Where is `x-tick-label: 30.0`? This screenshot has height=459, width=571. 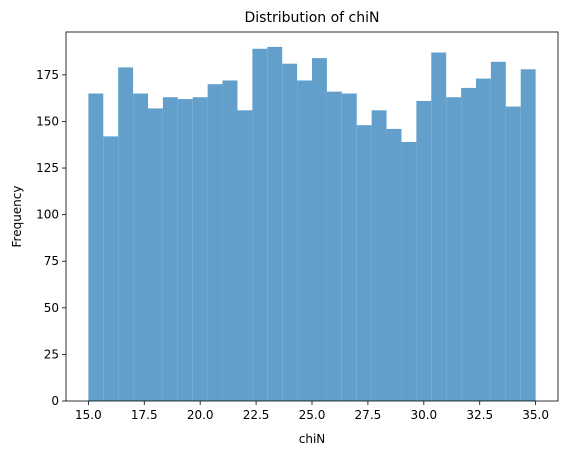
x-tick-label: 30.0 is located at coordinates (423, 415).